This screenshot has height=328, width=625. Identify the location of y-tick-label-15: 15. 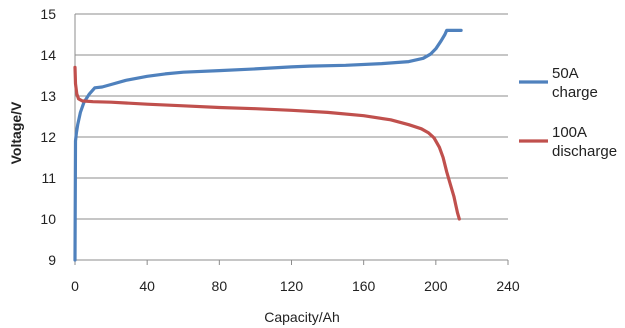
(48, 14).